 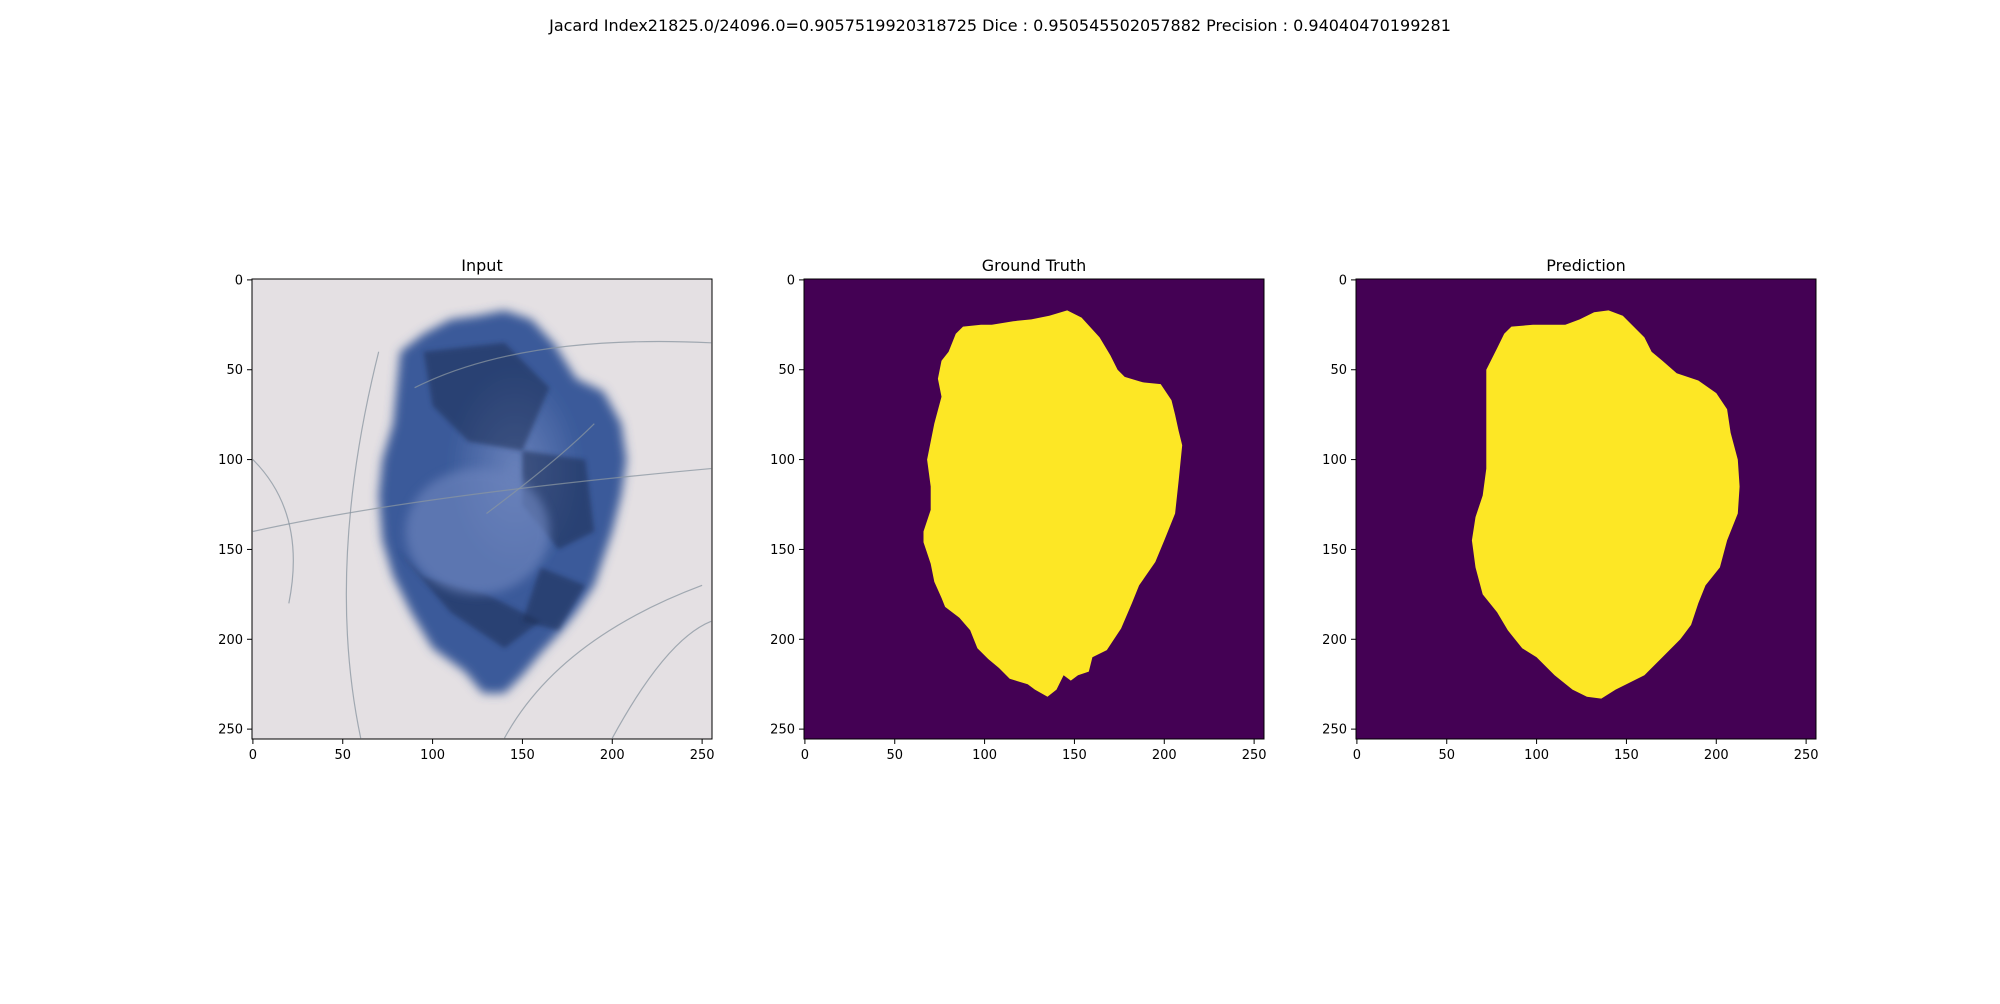 I want to click on input-xtick-label: 250, so click(x=702, y=755).